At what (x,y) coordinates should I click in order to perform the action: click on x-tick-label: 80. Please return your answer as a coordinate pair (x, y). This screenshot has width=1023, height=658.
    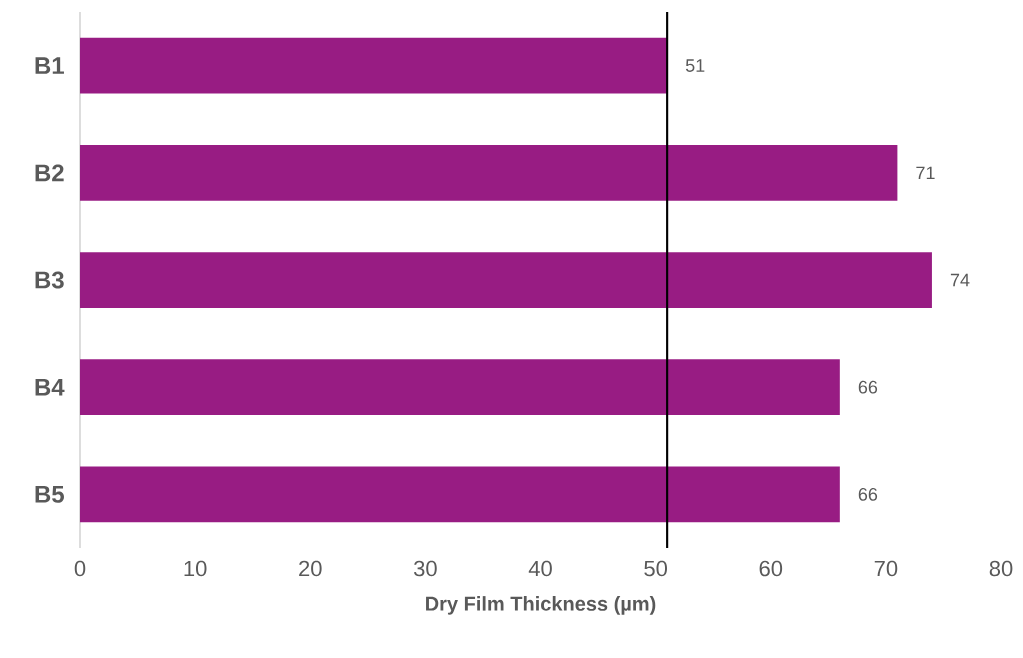
    Looking at the image, I should click on (1001, 568).